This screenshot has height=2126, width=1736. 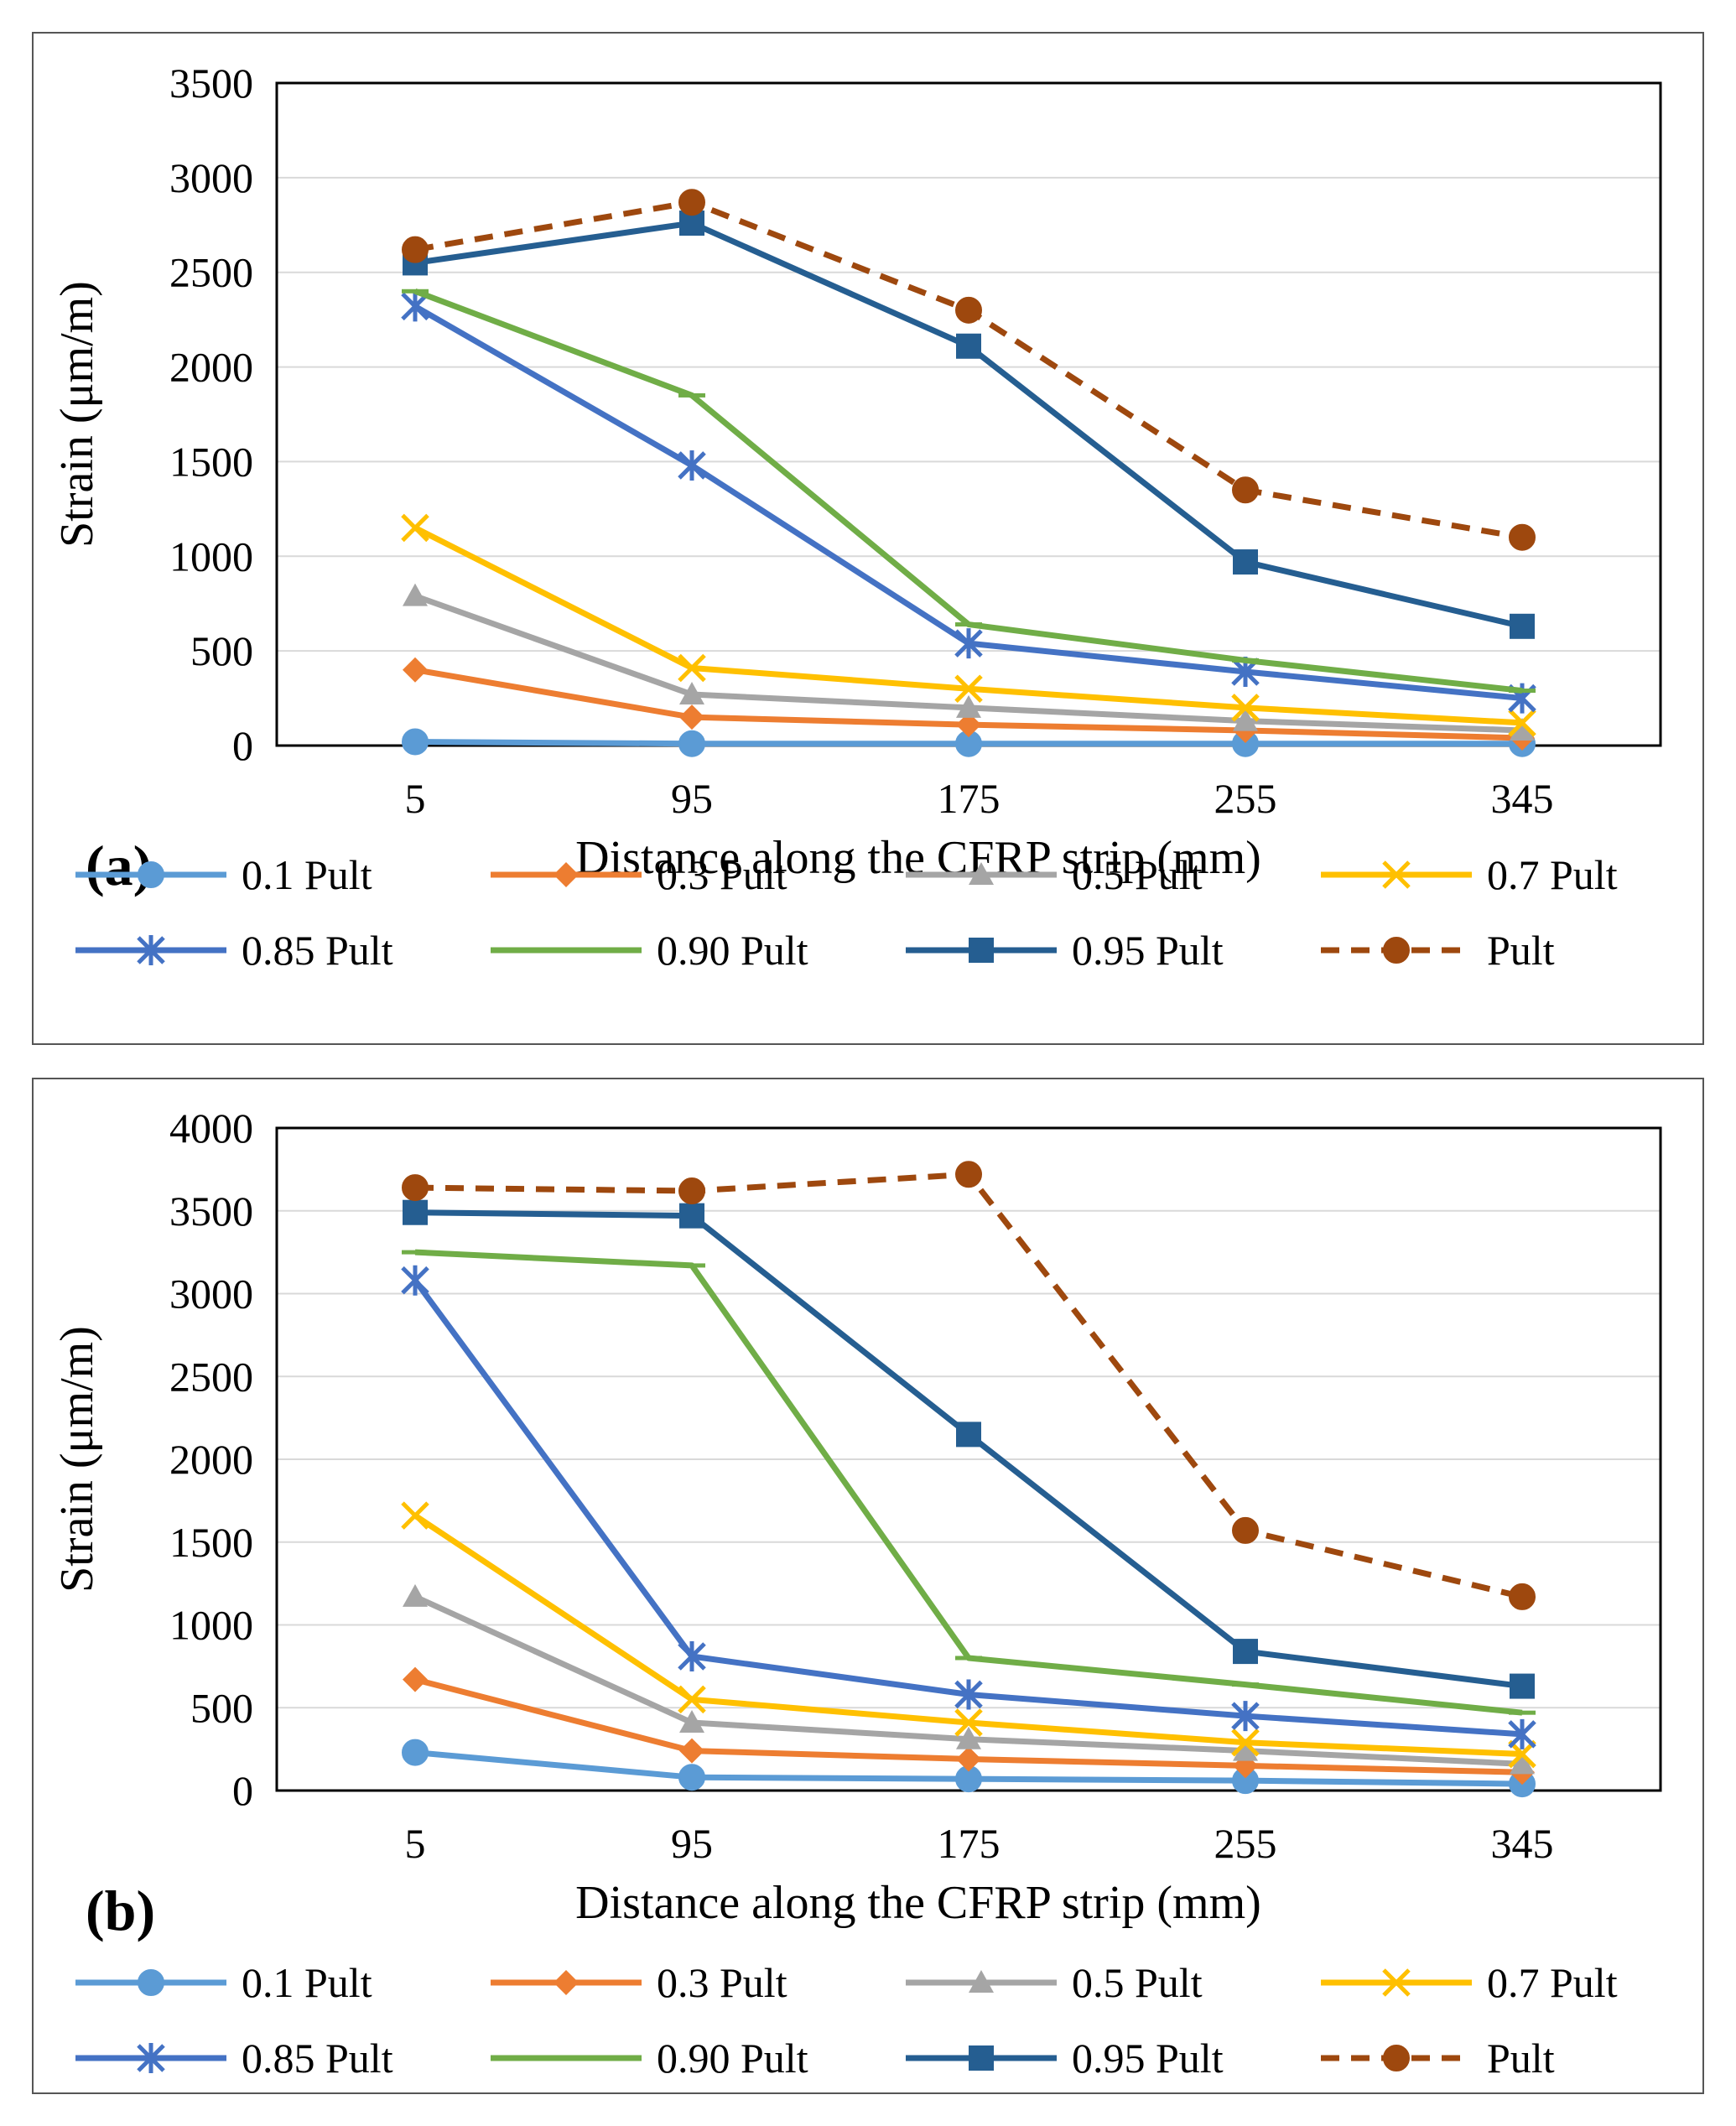 I want to click on y-tick-label: 4000, so click(x=211, y=1128).